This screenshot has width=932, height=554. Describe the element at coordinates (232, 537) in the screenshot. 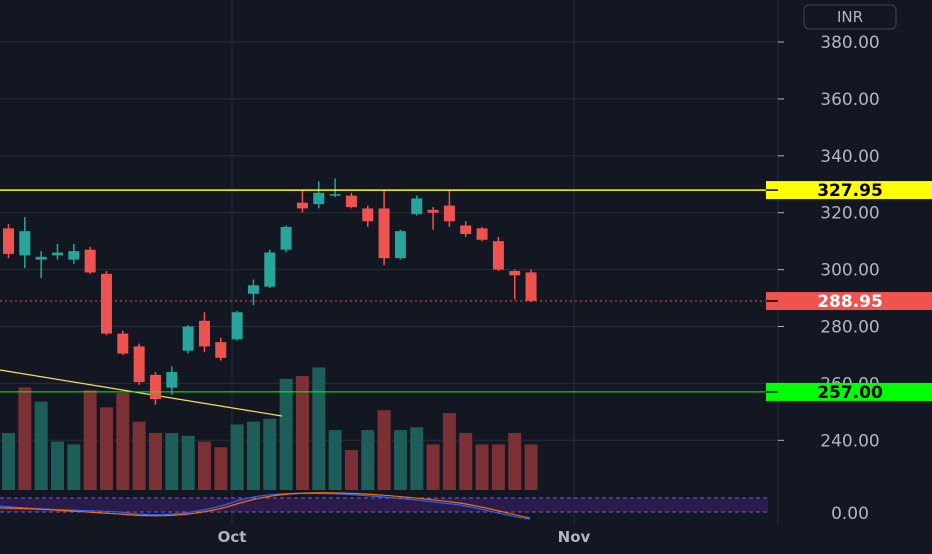

I see `x-tick-label: Oct` at that location.